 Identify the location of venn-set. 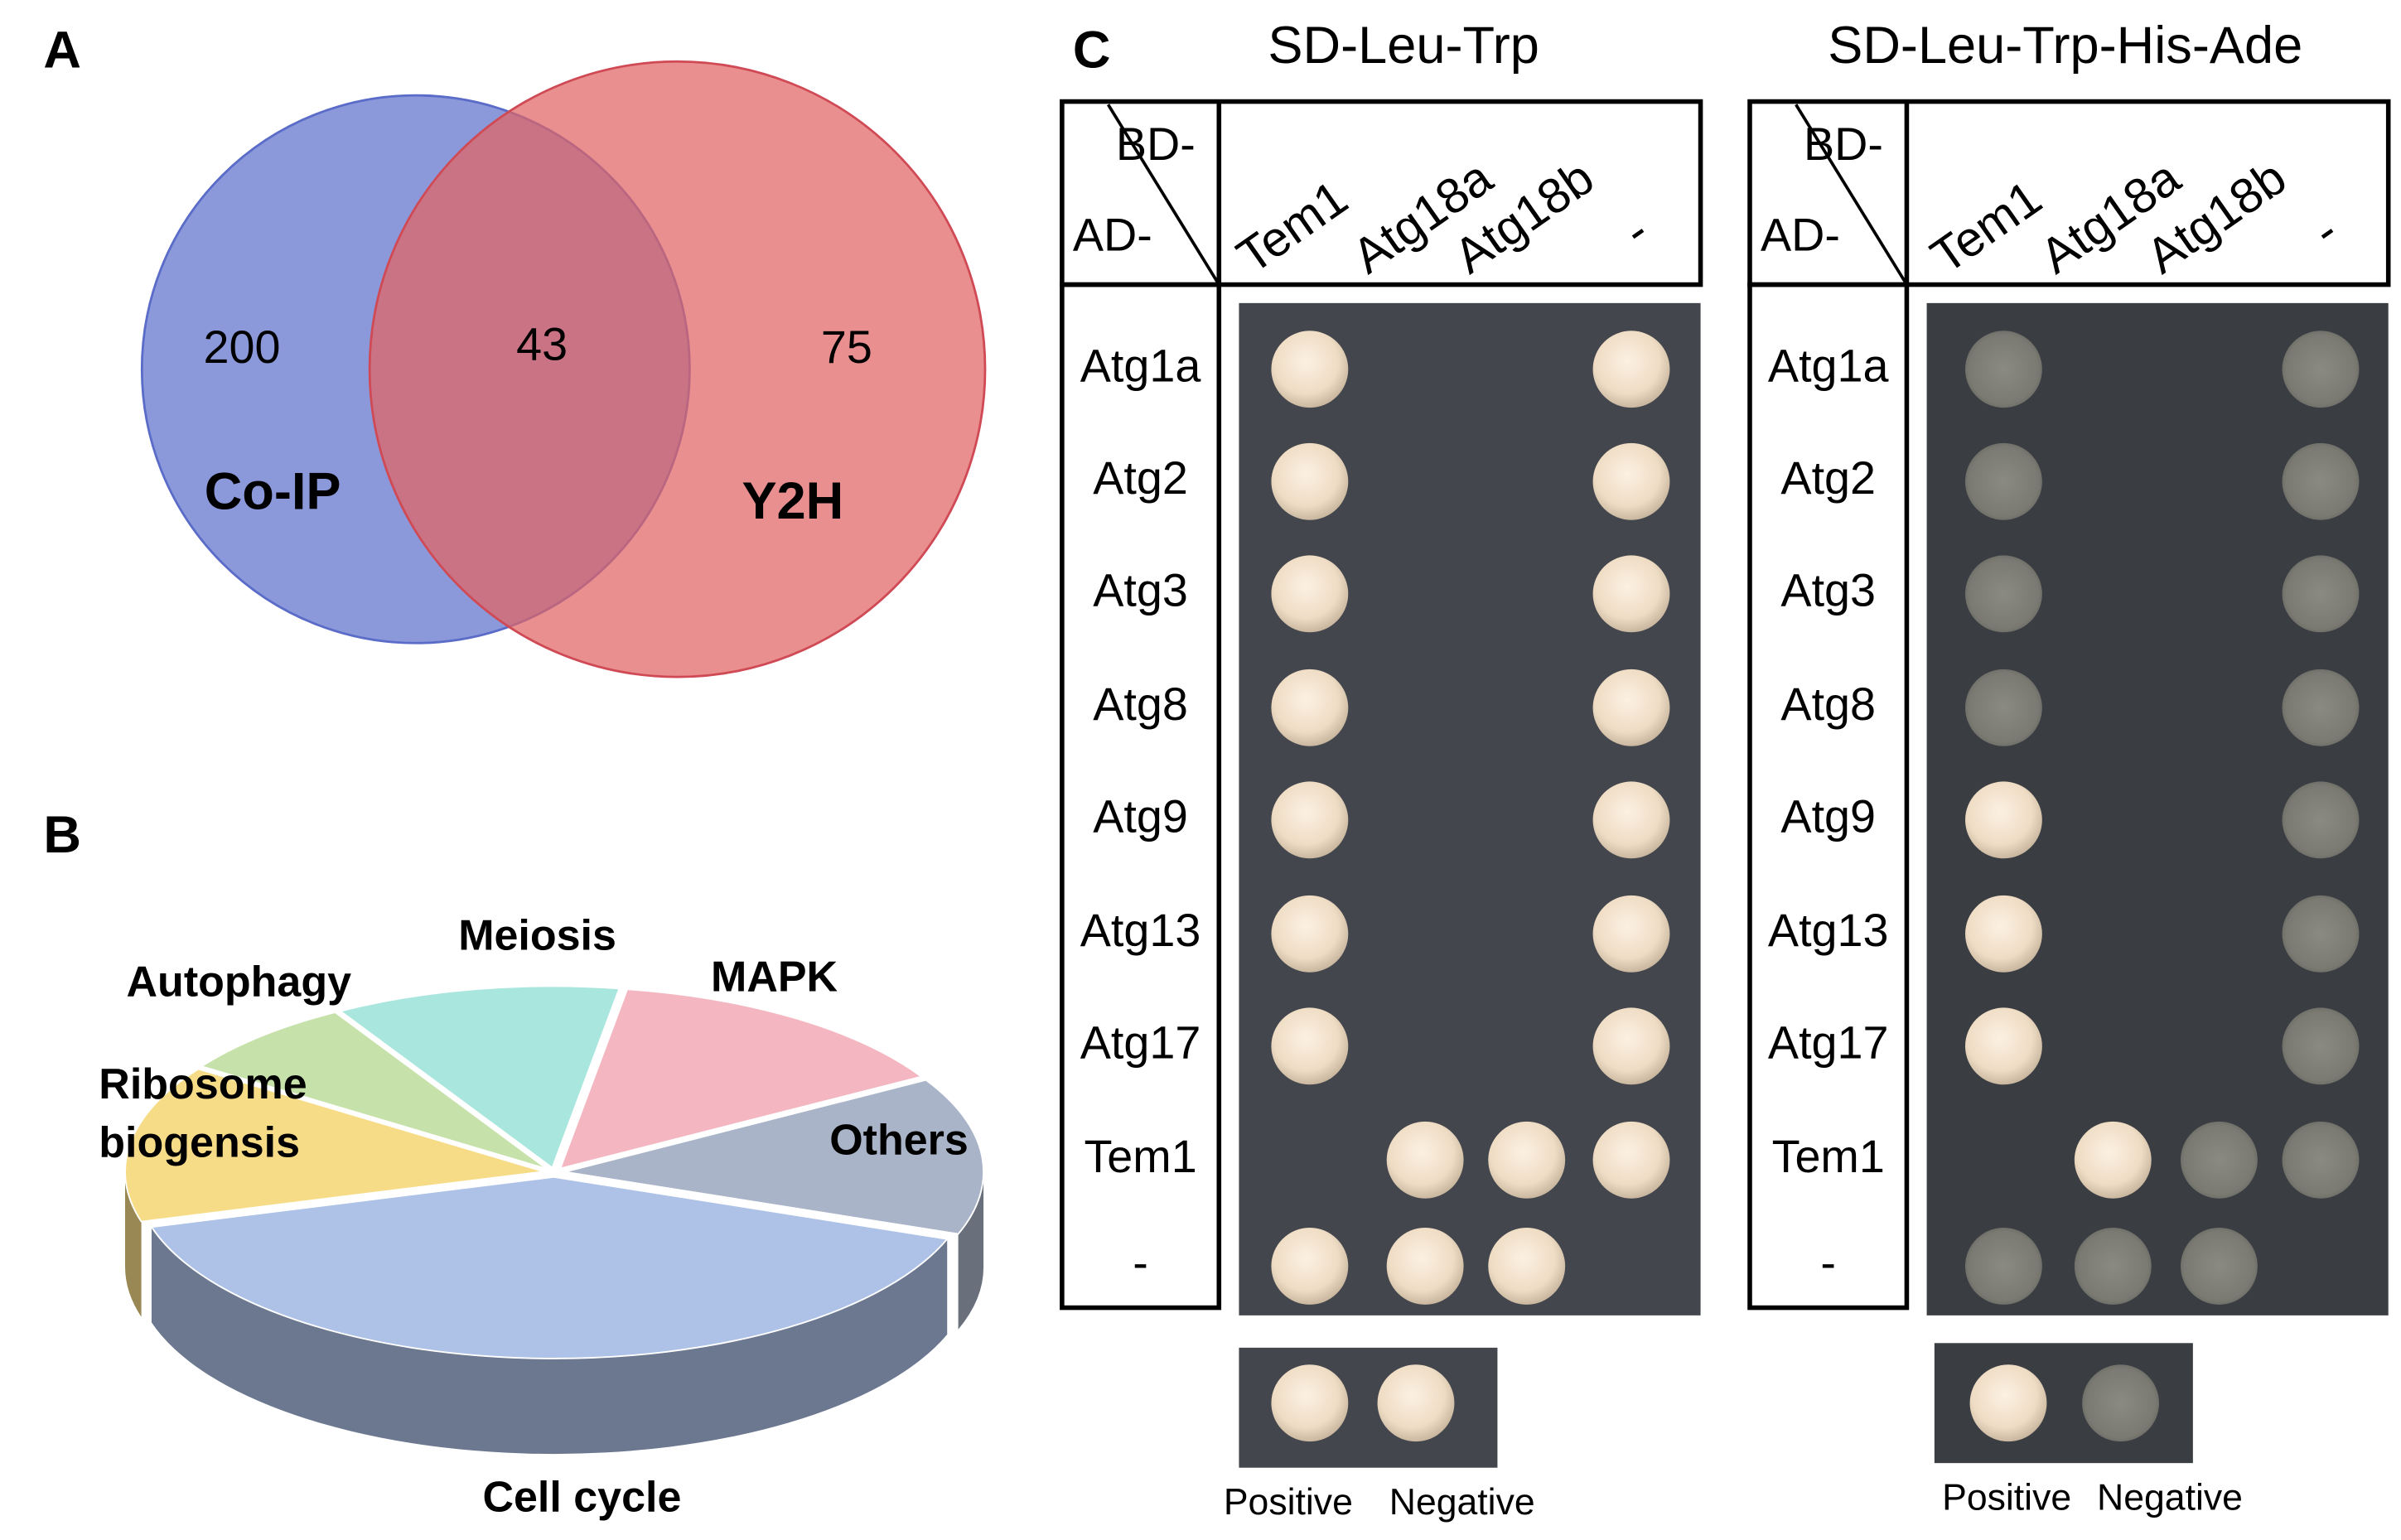
(677, 369).